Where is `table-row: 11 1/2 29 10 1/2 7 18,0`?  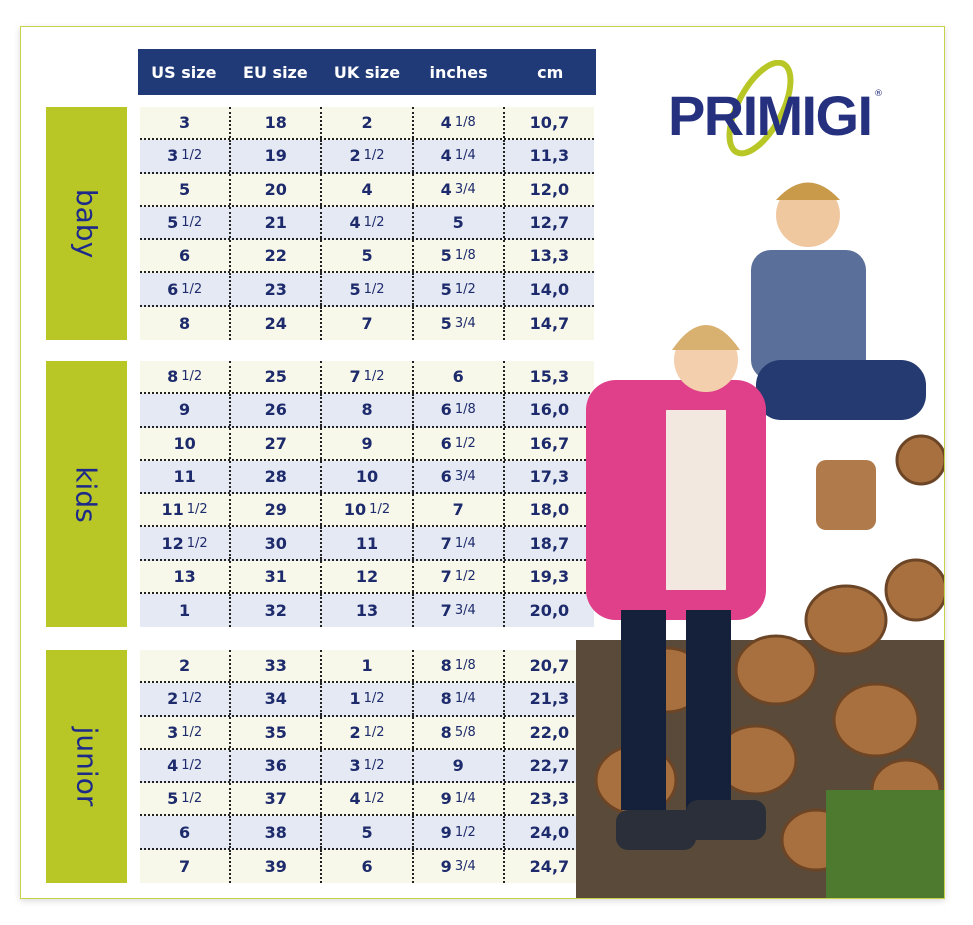 table-row: 11 1/2 29 10 1/2 7 18,0 is located at coordinates (367, 511).